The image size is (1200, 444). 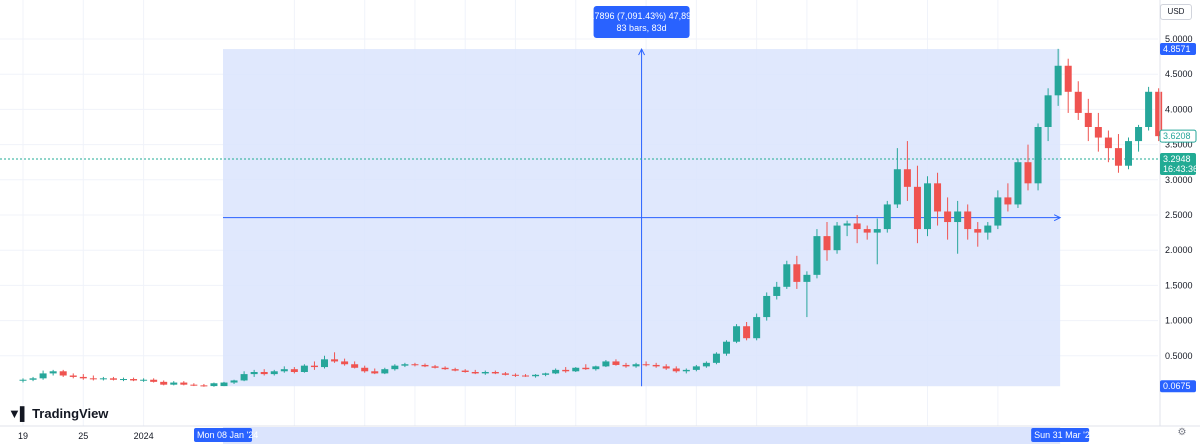 I want to click on measure-arrow-right-icon, so click(x=1057, y=218).